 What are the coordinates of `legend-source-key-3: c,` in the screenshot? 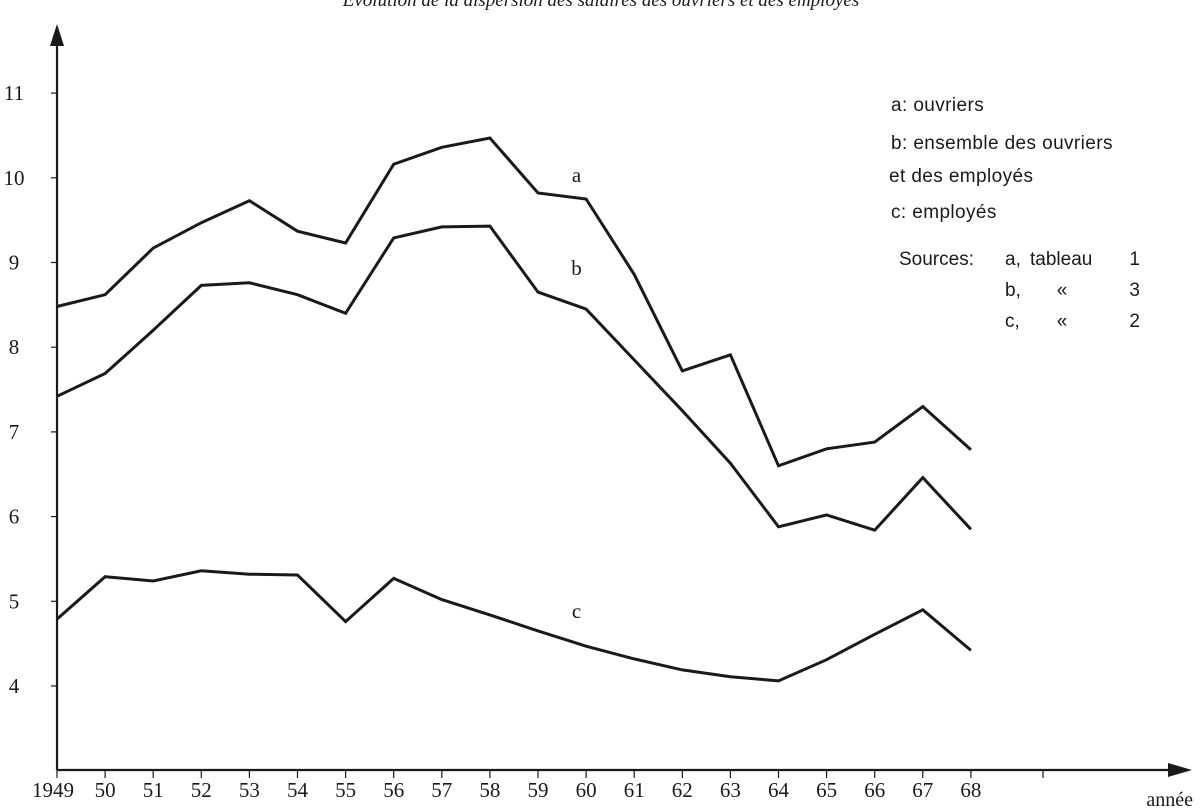 It's located at (1012, 321).